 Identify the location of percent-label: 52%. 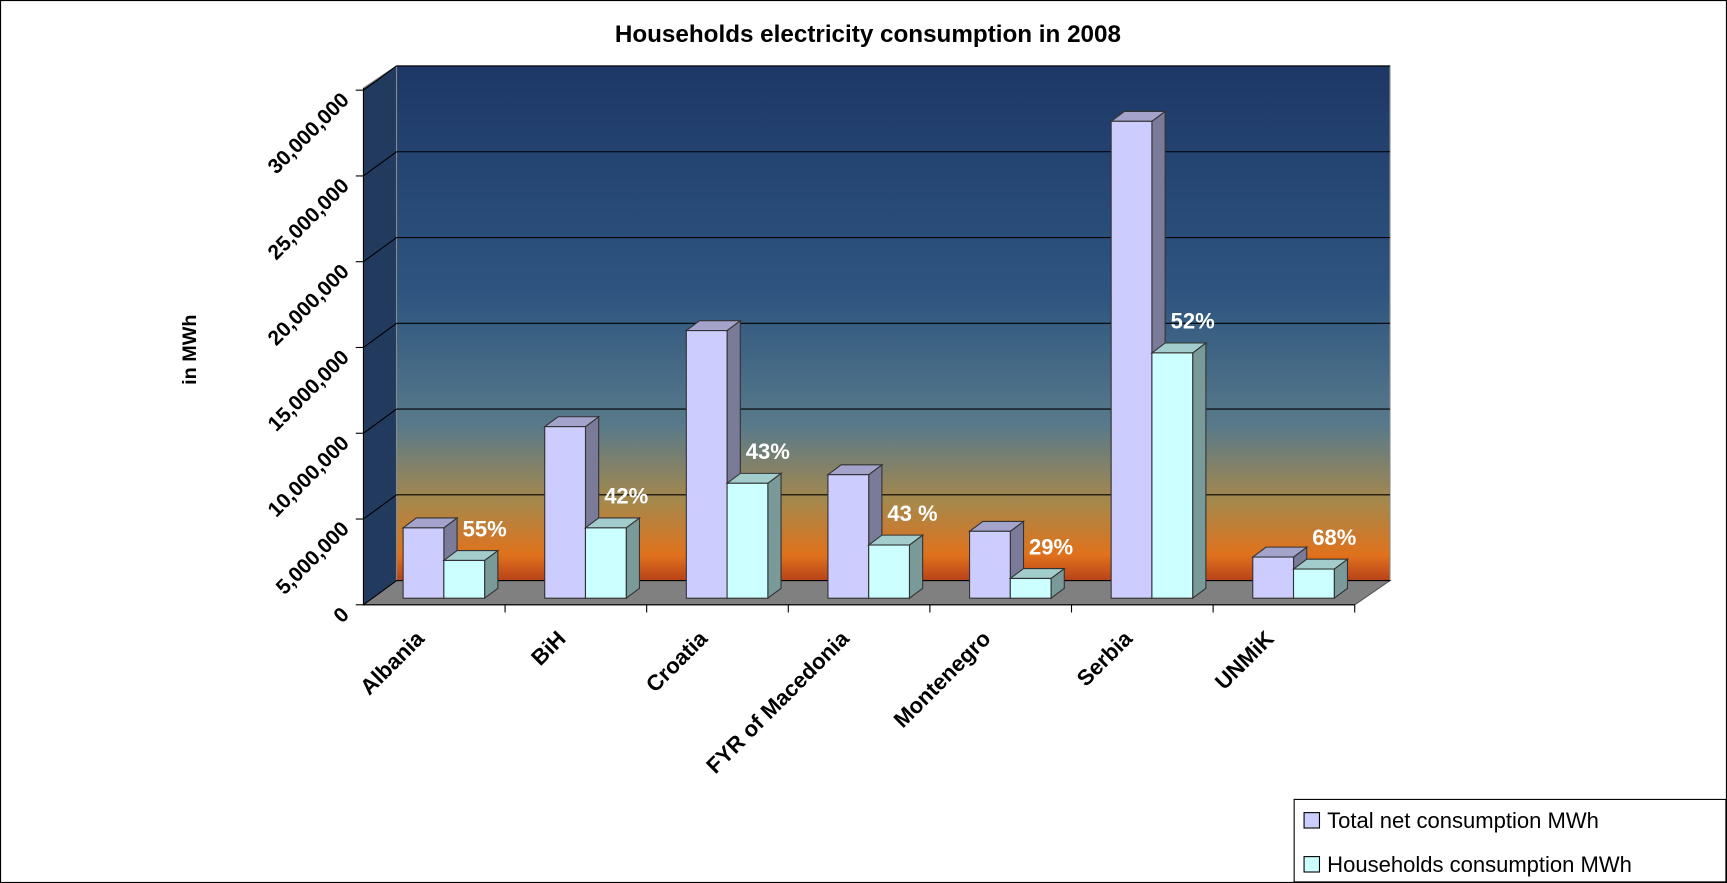
(1193, 321).